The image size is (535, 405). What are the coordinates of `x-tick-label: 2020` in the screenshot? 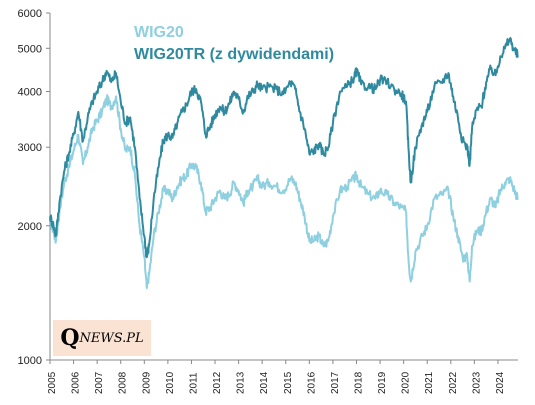 It's located at (406, 382).